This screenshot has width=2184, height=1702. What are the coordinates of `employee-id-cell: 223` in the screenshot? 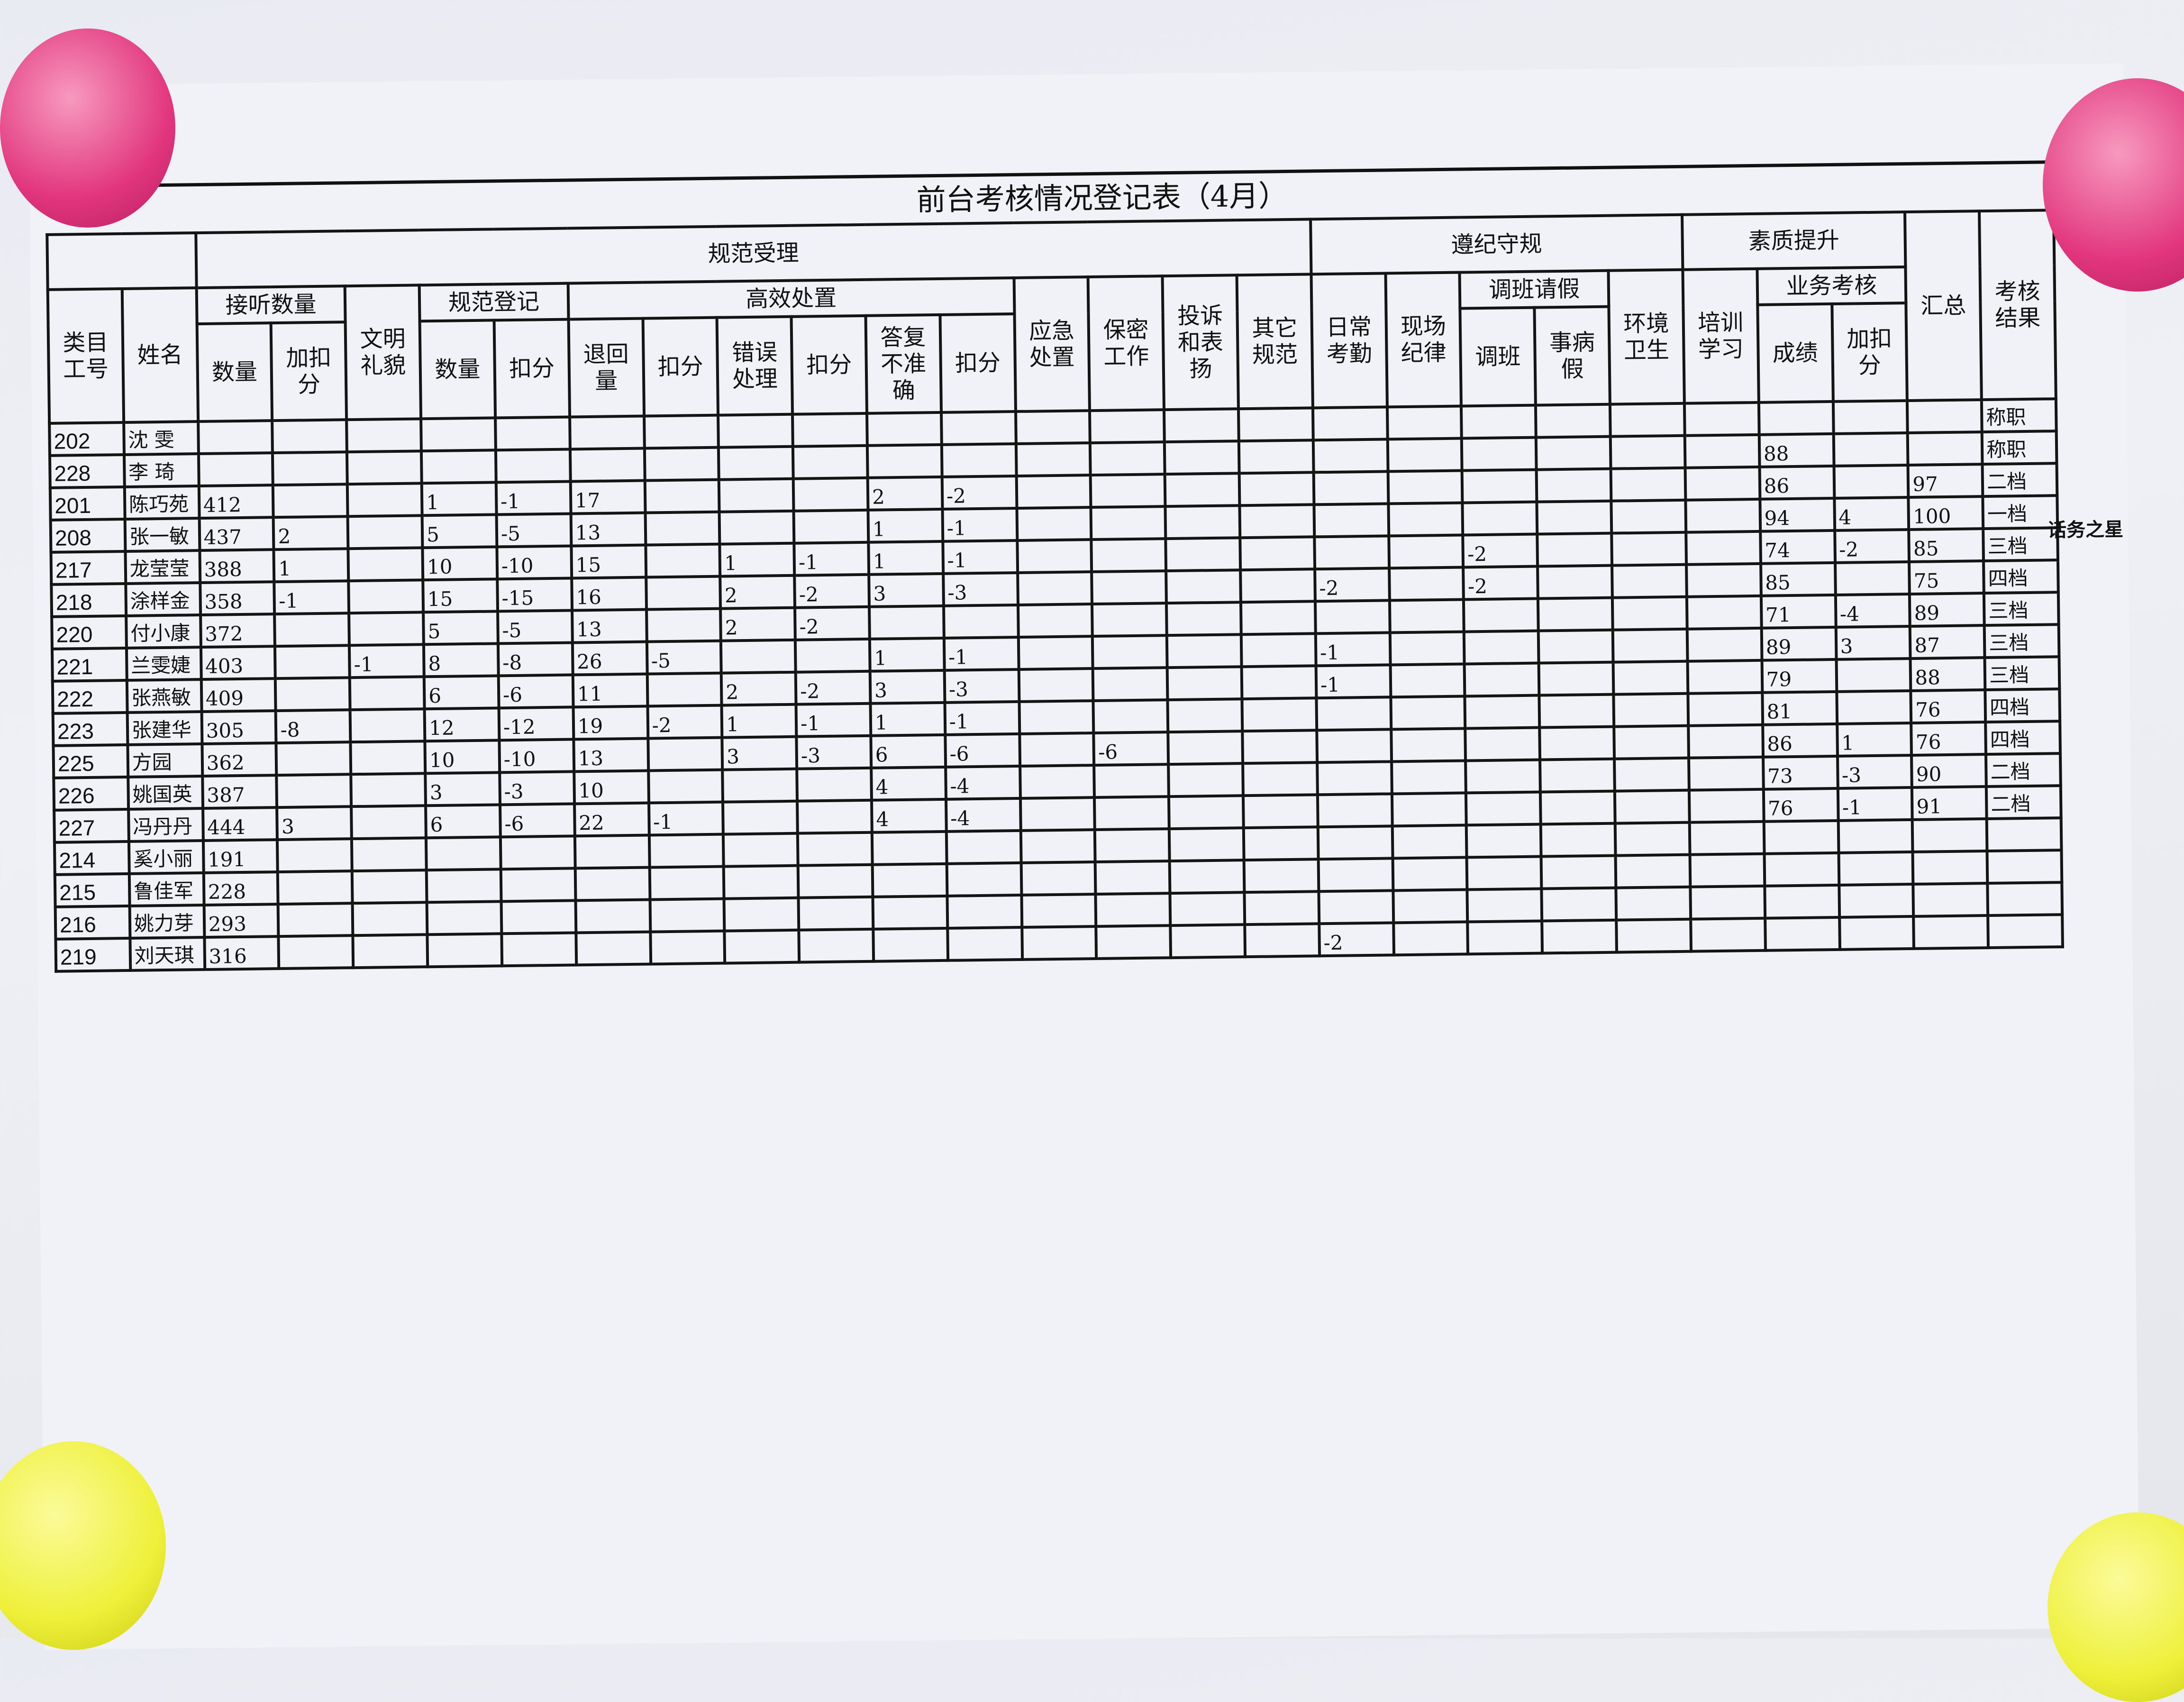 It's located at (90, 729).